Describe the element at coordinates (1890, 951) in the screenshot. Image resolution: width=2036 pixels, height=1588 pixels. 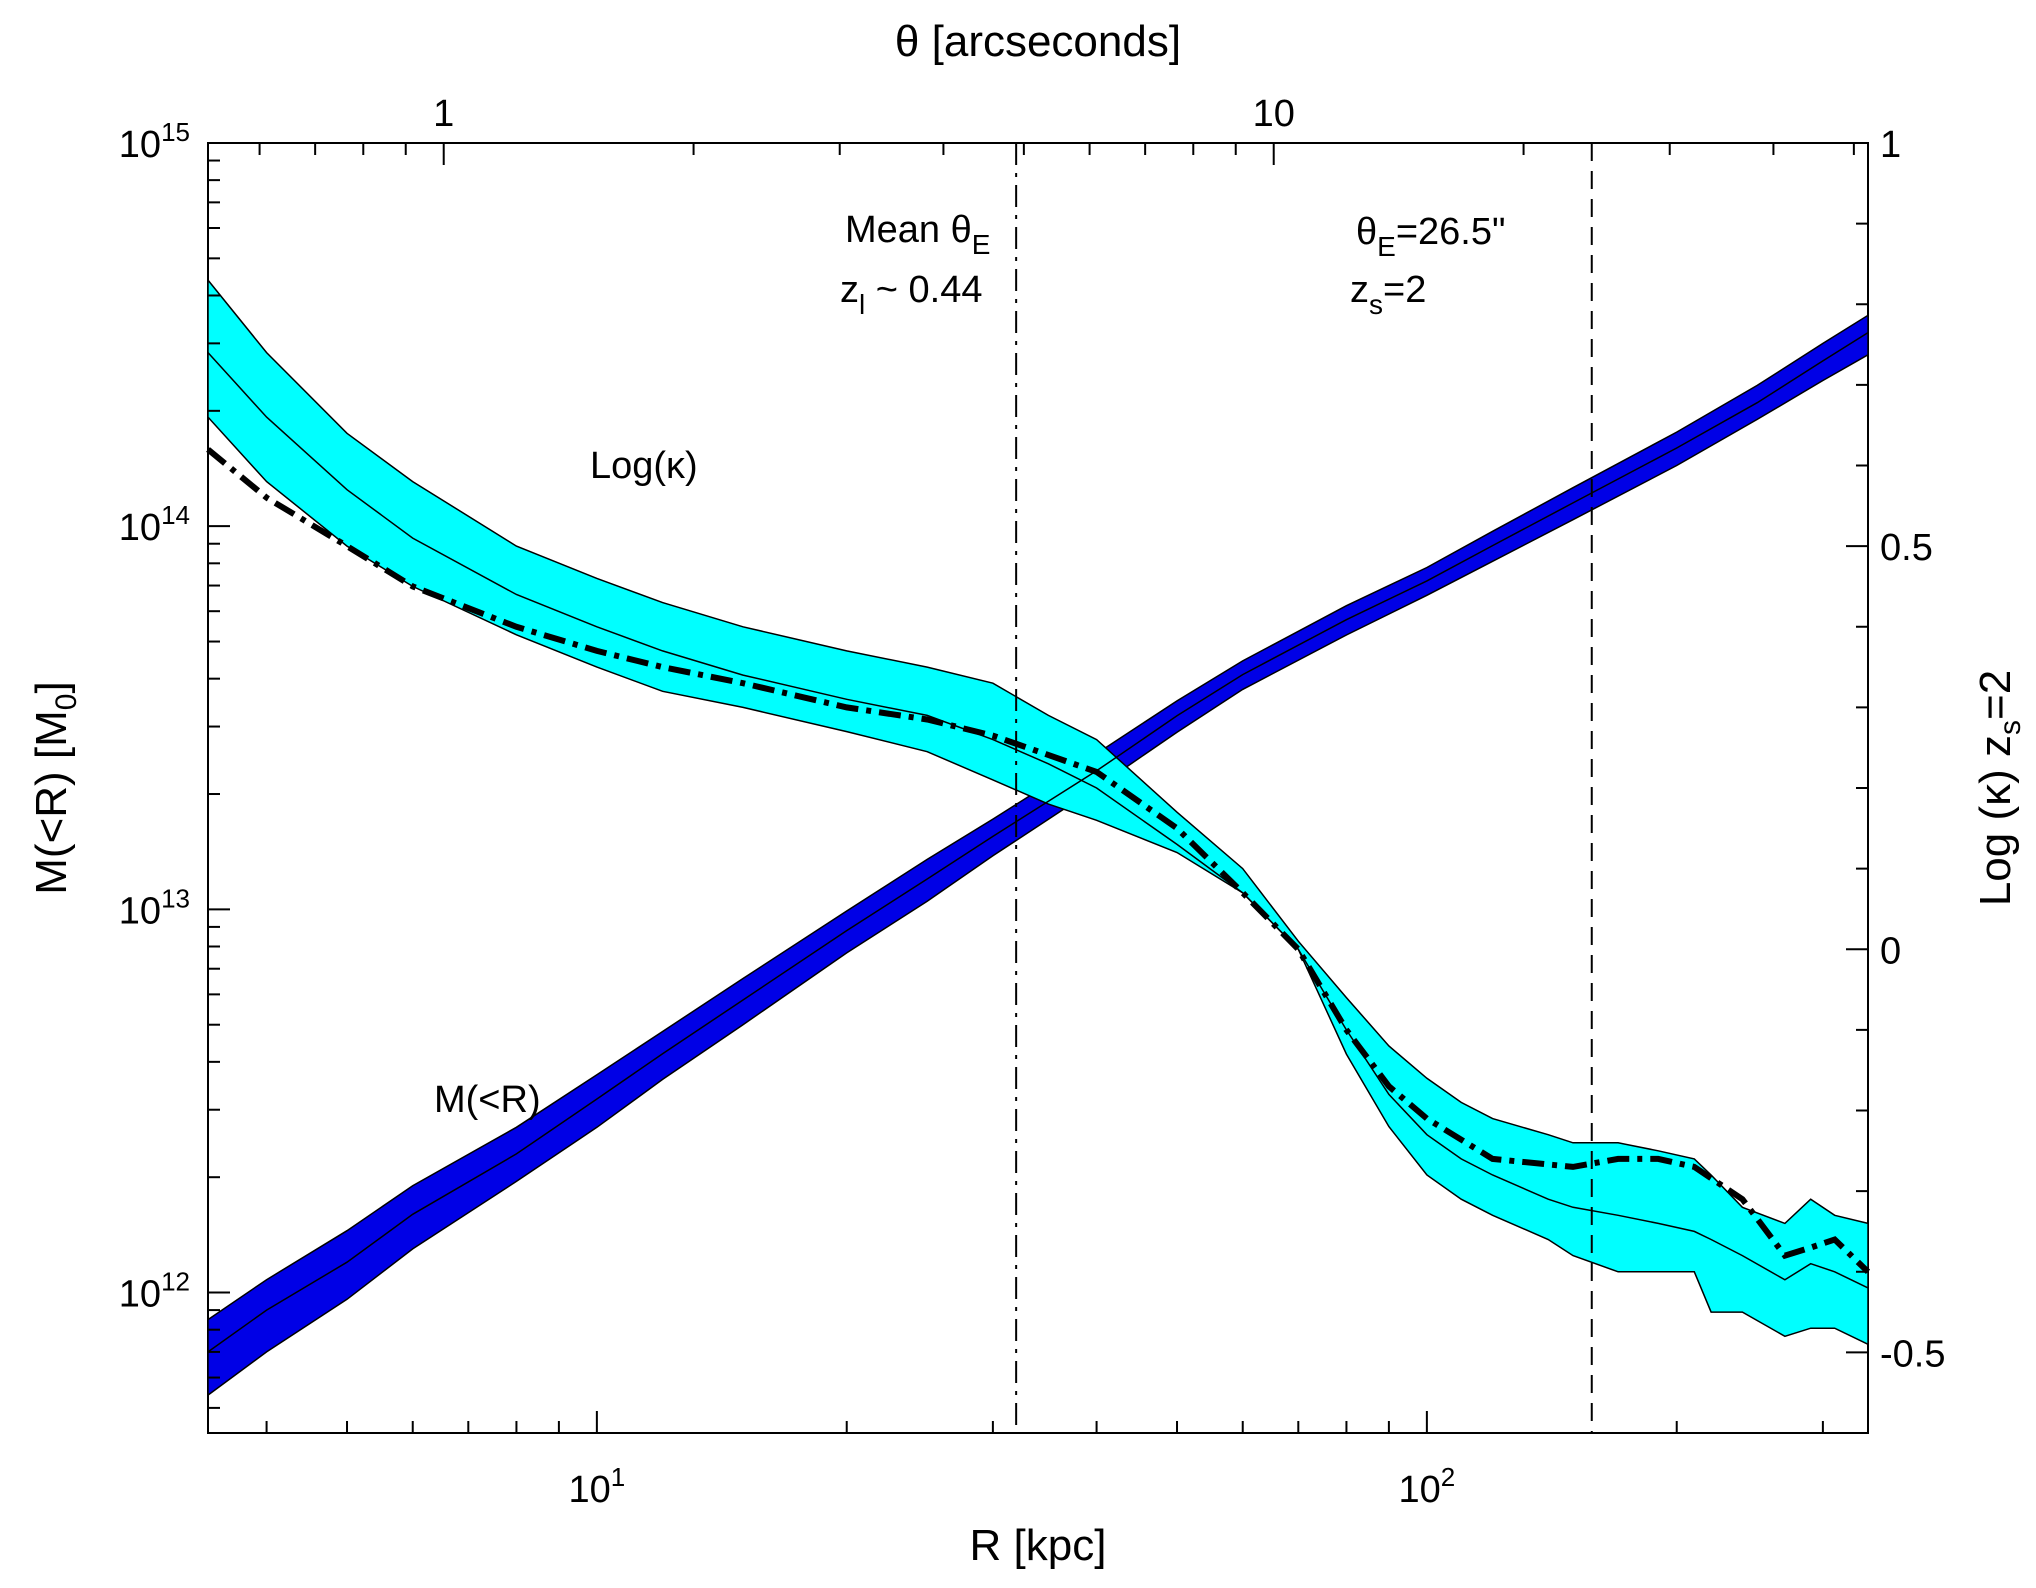
I see `y-right-tick-label: 0` at that location.